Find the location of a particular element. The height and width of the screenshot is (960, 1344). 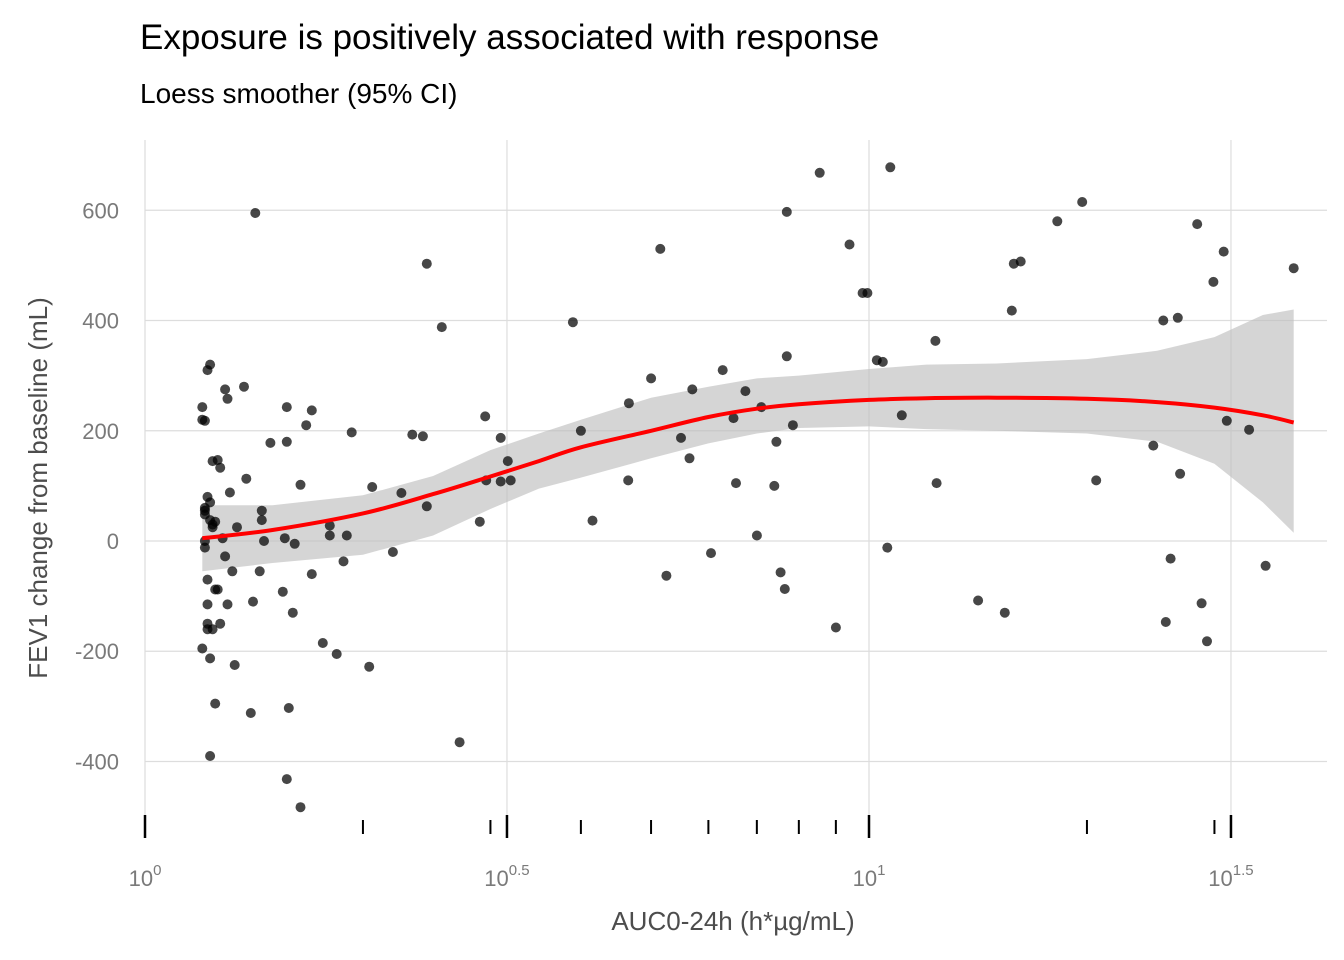

y-tick-label: 600 is located at coordinates (100, 210).